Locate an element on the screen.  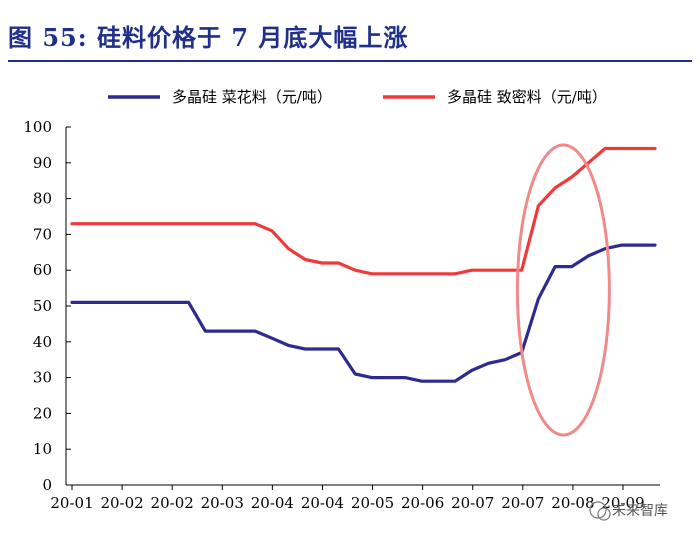
y-tick-label: 90 is located at coordinates (42, 163).